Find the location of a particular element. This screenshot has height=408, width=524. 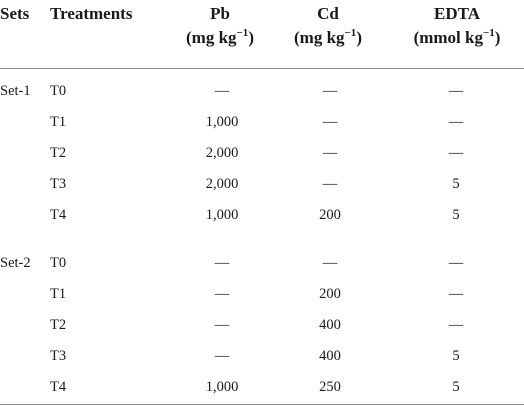

set-label: Set-2 is located at coordinates (15, 263).